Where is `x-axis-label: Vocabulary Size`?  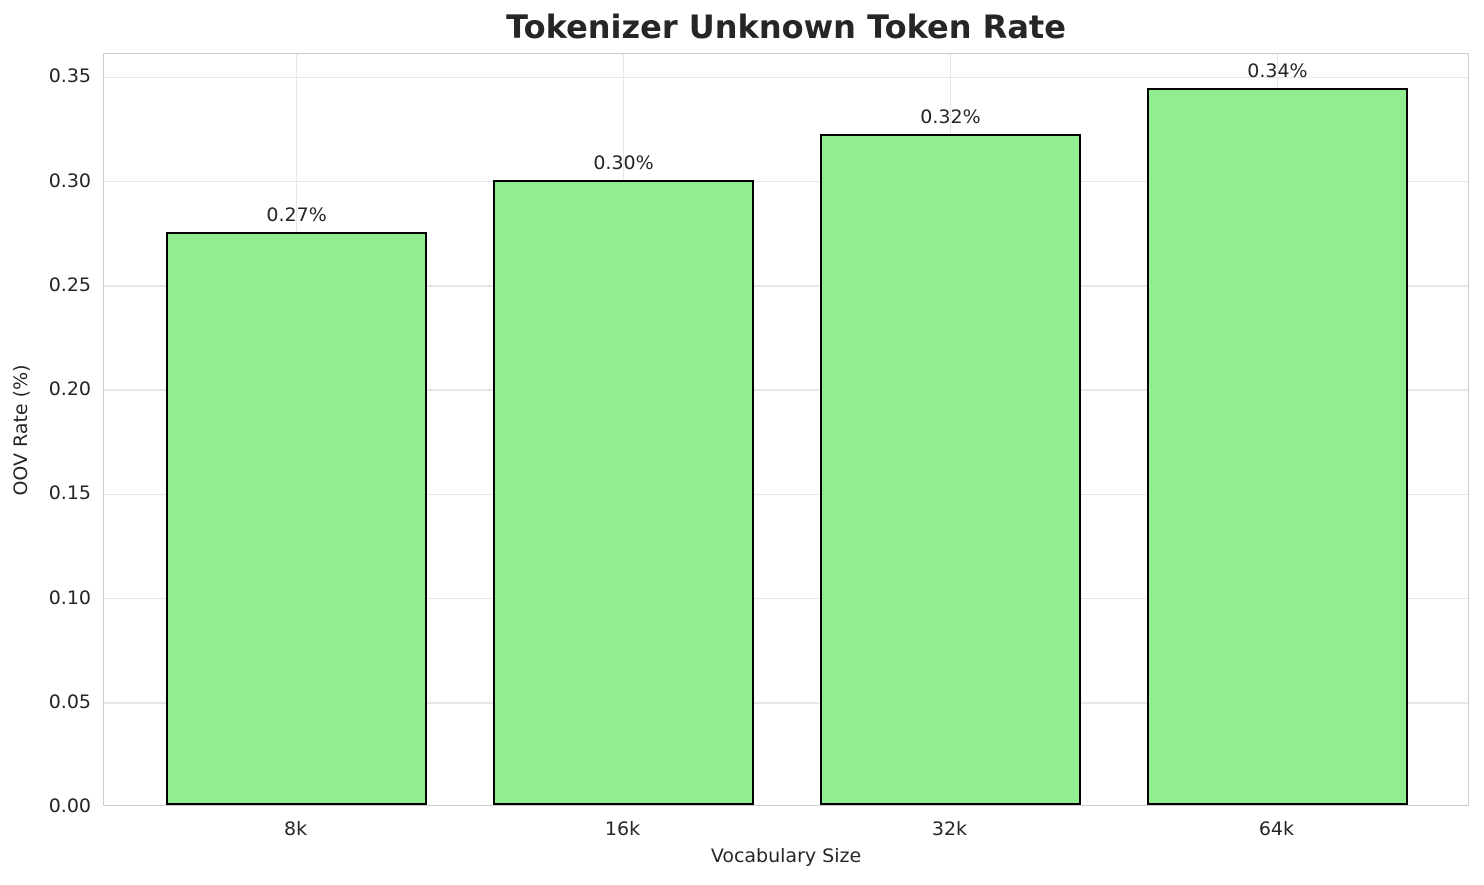
x-axis-label: Vocabulary Size is located at coordinates (786, 856).